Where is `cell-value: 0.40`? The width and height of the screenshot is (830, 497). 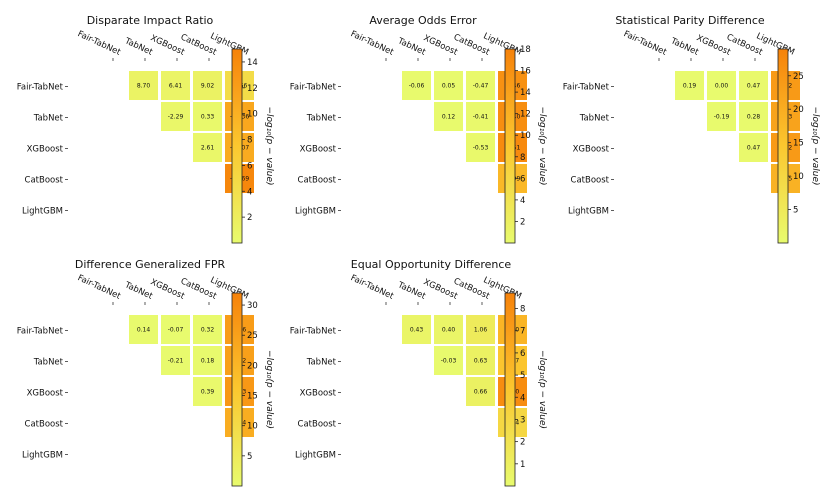
cell-value: 0.40 is located at coordinates (449, 330).